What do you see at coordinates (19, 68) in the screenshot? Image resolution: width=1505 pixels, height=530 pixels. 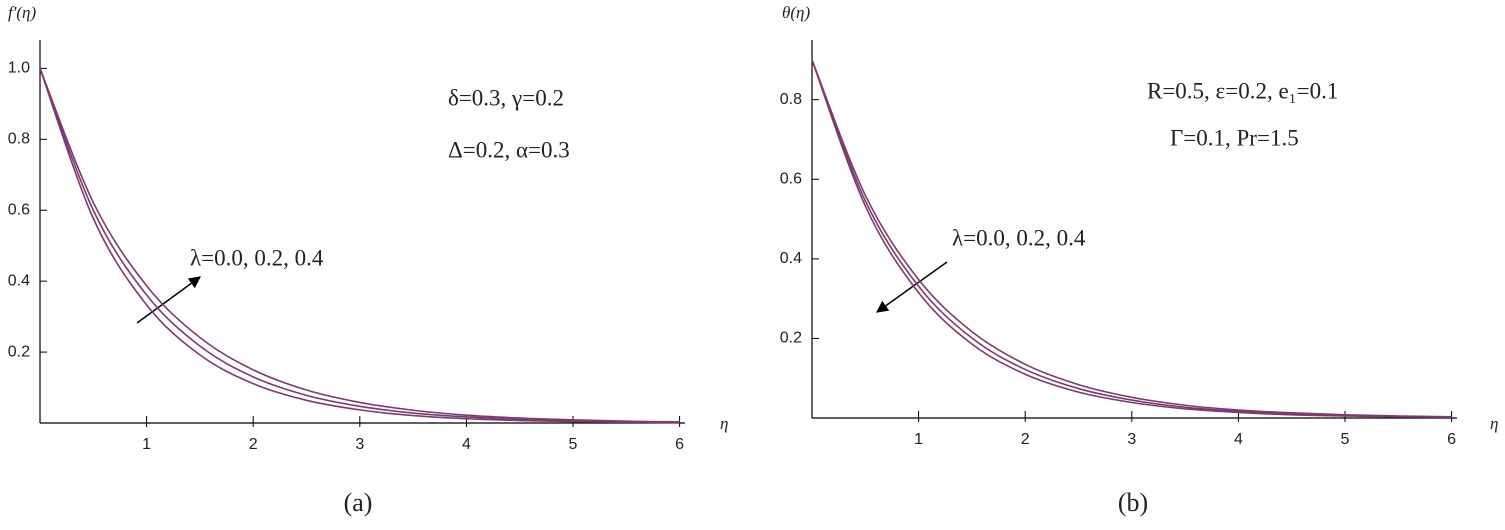 I see `y-tick-label: 1.0` at bounding box center [19, 68].